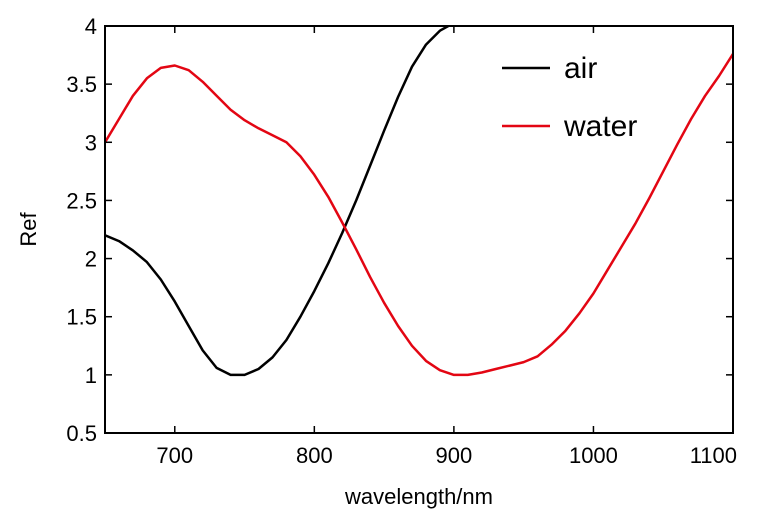 This screenshot has height=511, width=765. What do you see at coordinates (91, 375) in the screenshot?
I see `y-tick-label: 1` at bounding box center [91, 375].